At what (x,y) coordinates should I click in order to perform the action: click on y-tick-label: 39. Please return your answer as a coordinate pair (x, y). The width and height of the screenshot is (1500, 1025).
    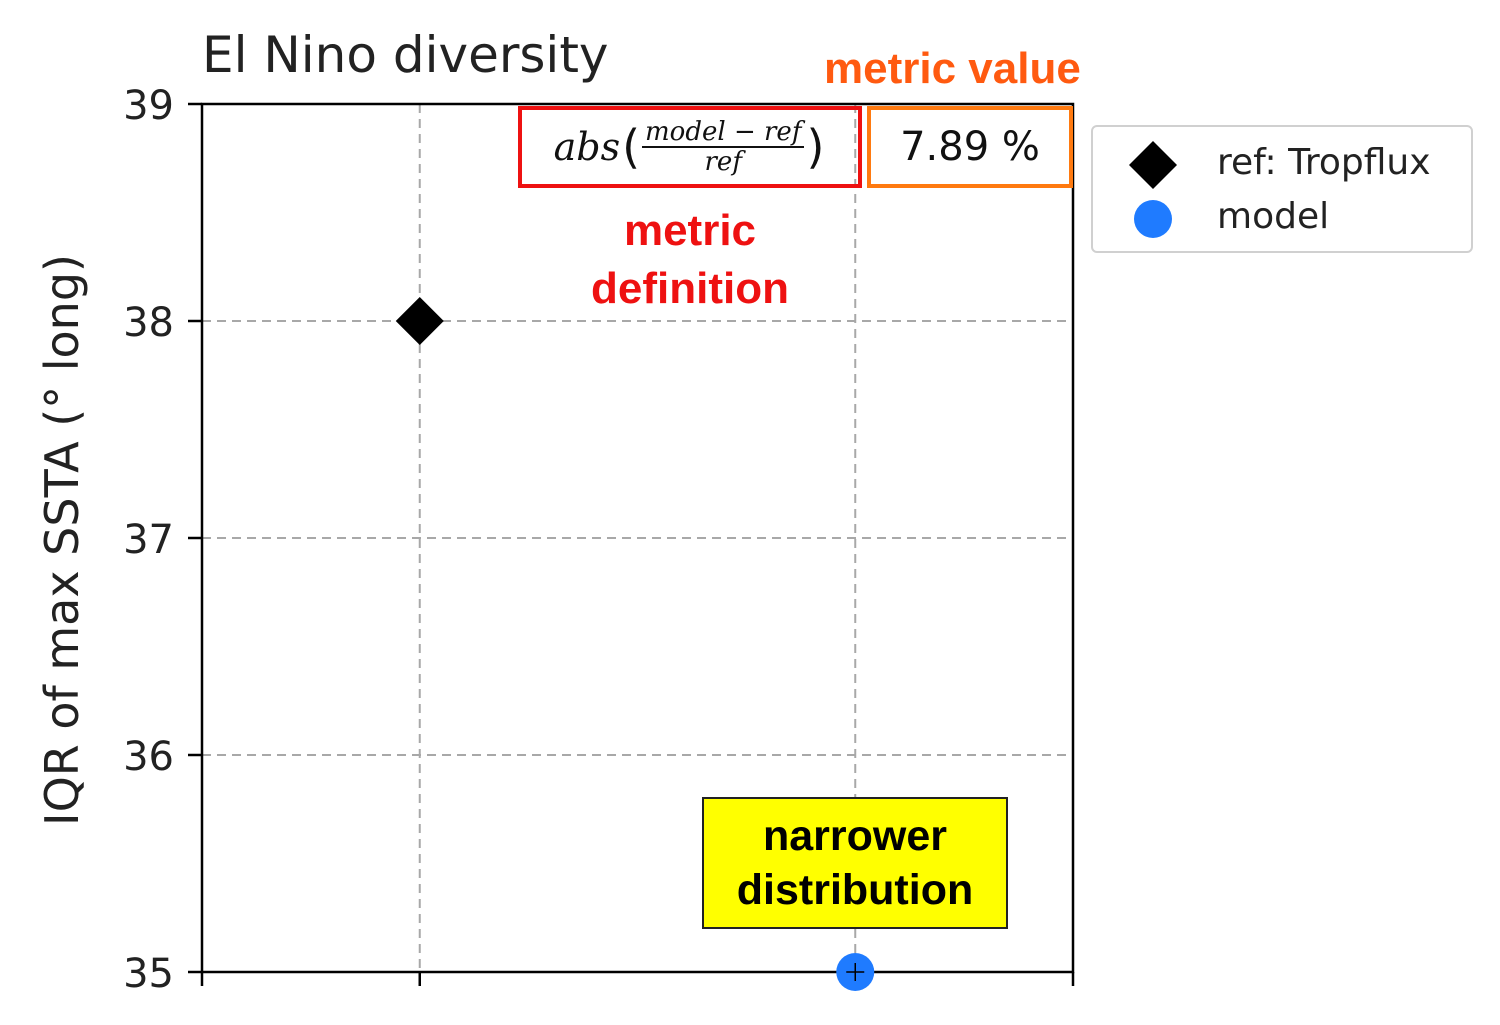
    Looking at the image, I should click on (148, 106).